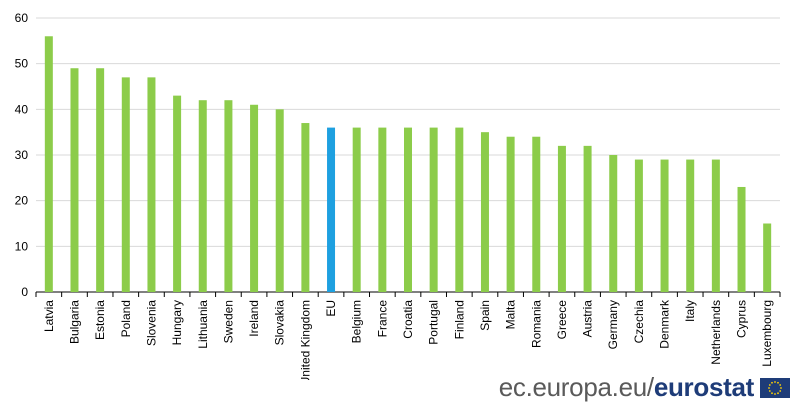 Image resolution: width=800 pixels, height=407 pixels. Describe the element at coordinates (280, 323) in the screenshot. I see `x-tick-label: Slovakia` at that location.